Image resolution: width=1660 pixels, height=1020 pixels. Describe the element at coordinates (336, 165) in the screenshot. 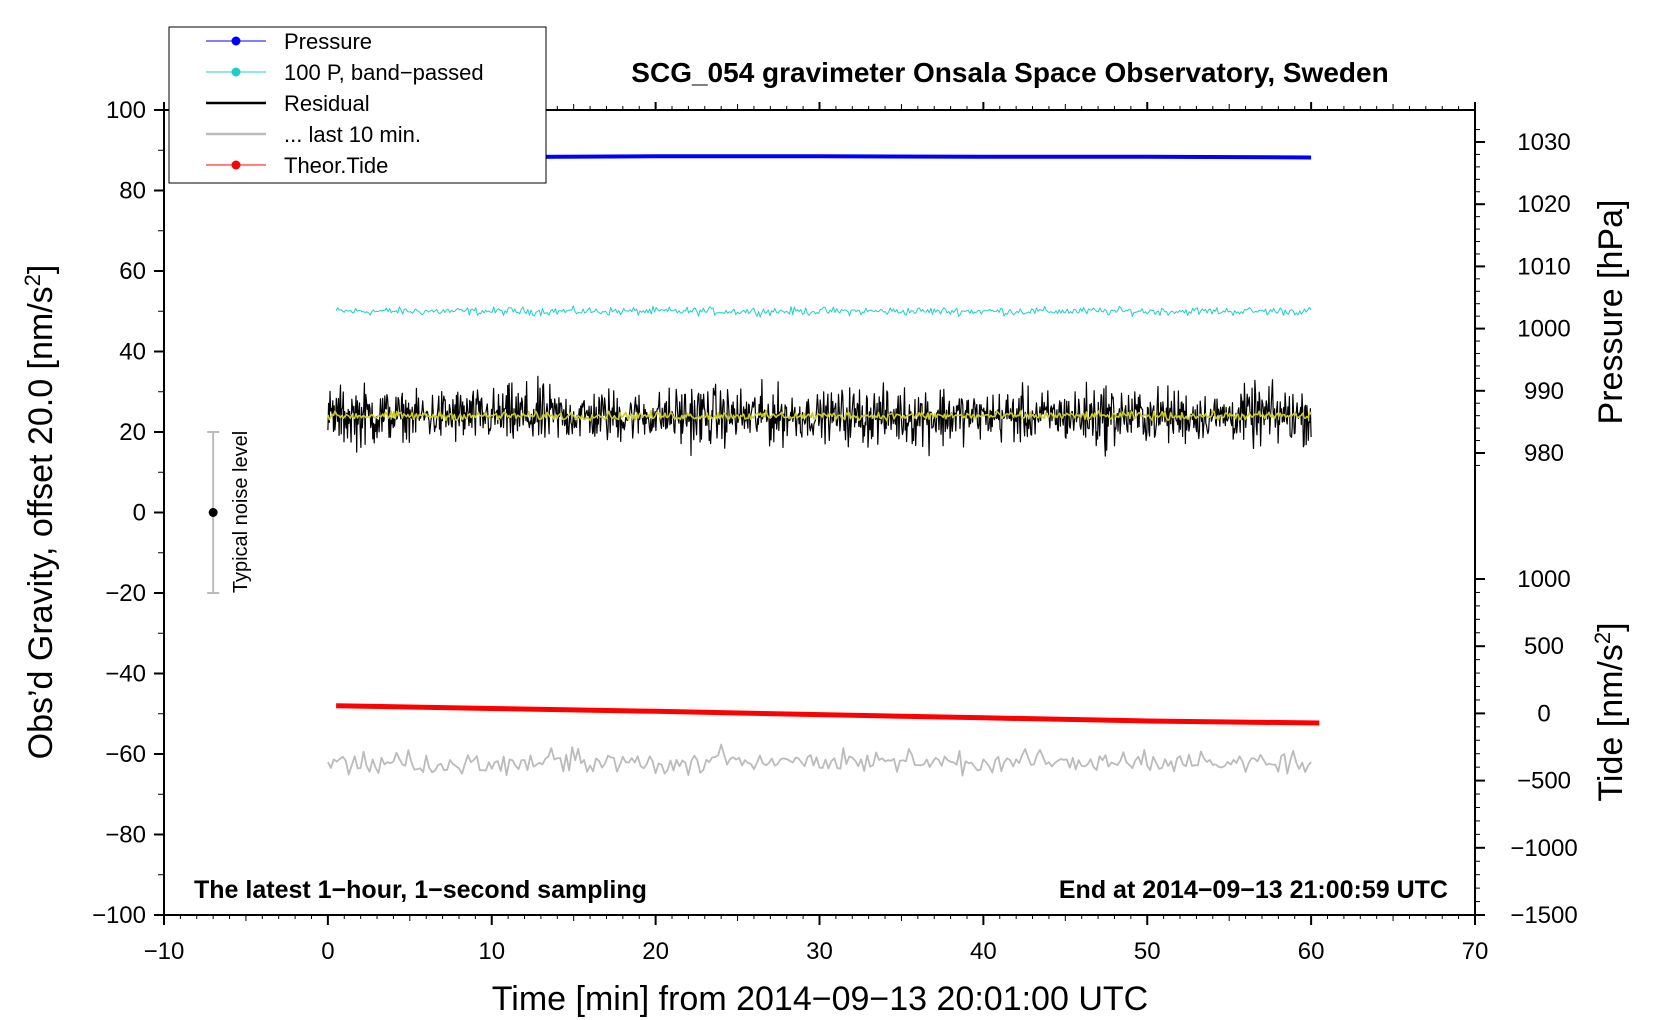

I see `legend-label: Theor.Tide` at that location.